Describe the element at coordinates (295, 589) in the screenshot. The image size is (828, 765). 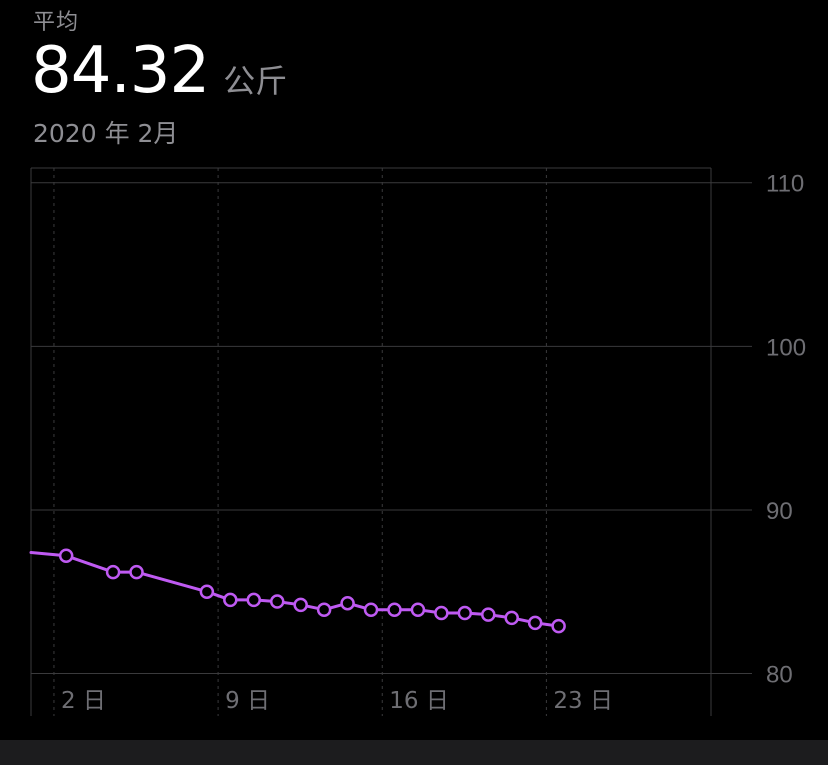
I see `series-line` at that location.